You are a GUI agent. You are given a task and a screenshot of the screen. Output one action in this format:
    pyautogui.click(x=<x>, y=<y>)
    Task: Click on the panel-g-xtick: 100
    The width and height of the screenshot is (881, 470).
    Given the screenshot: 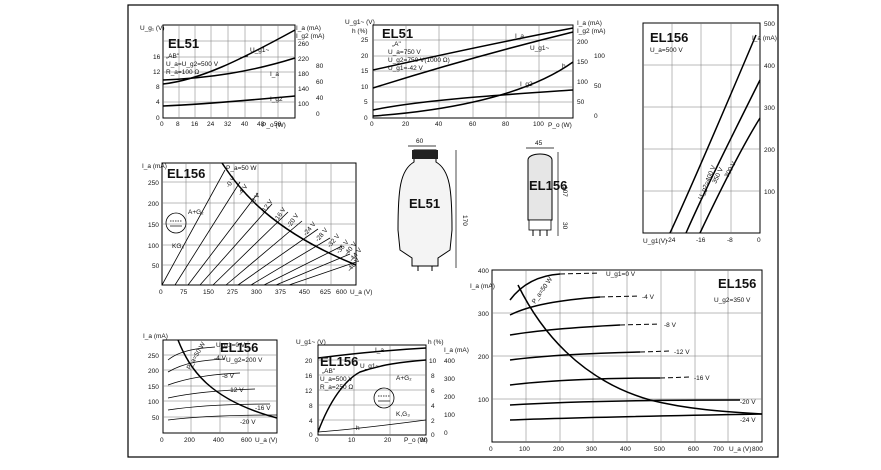 What is the action you would take?
    pyautogui.click(x=524, y=449)
    